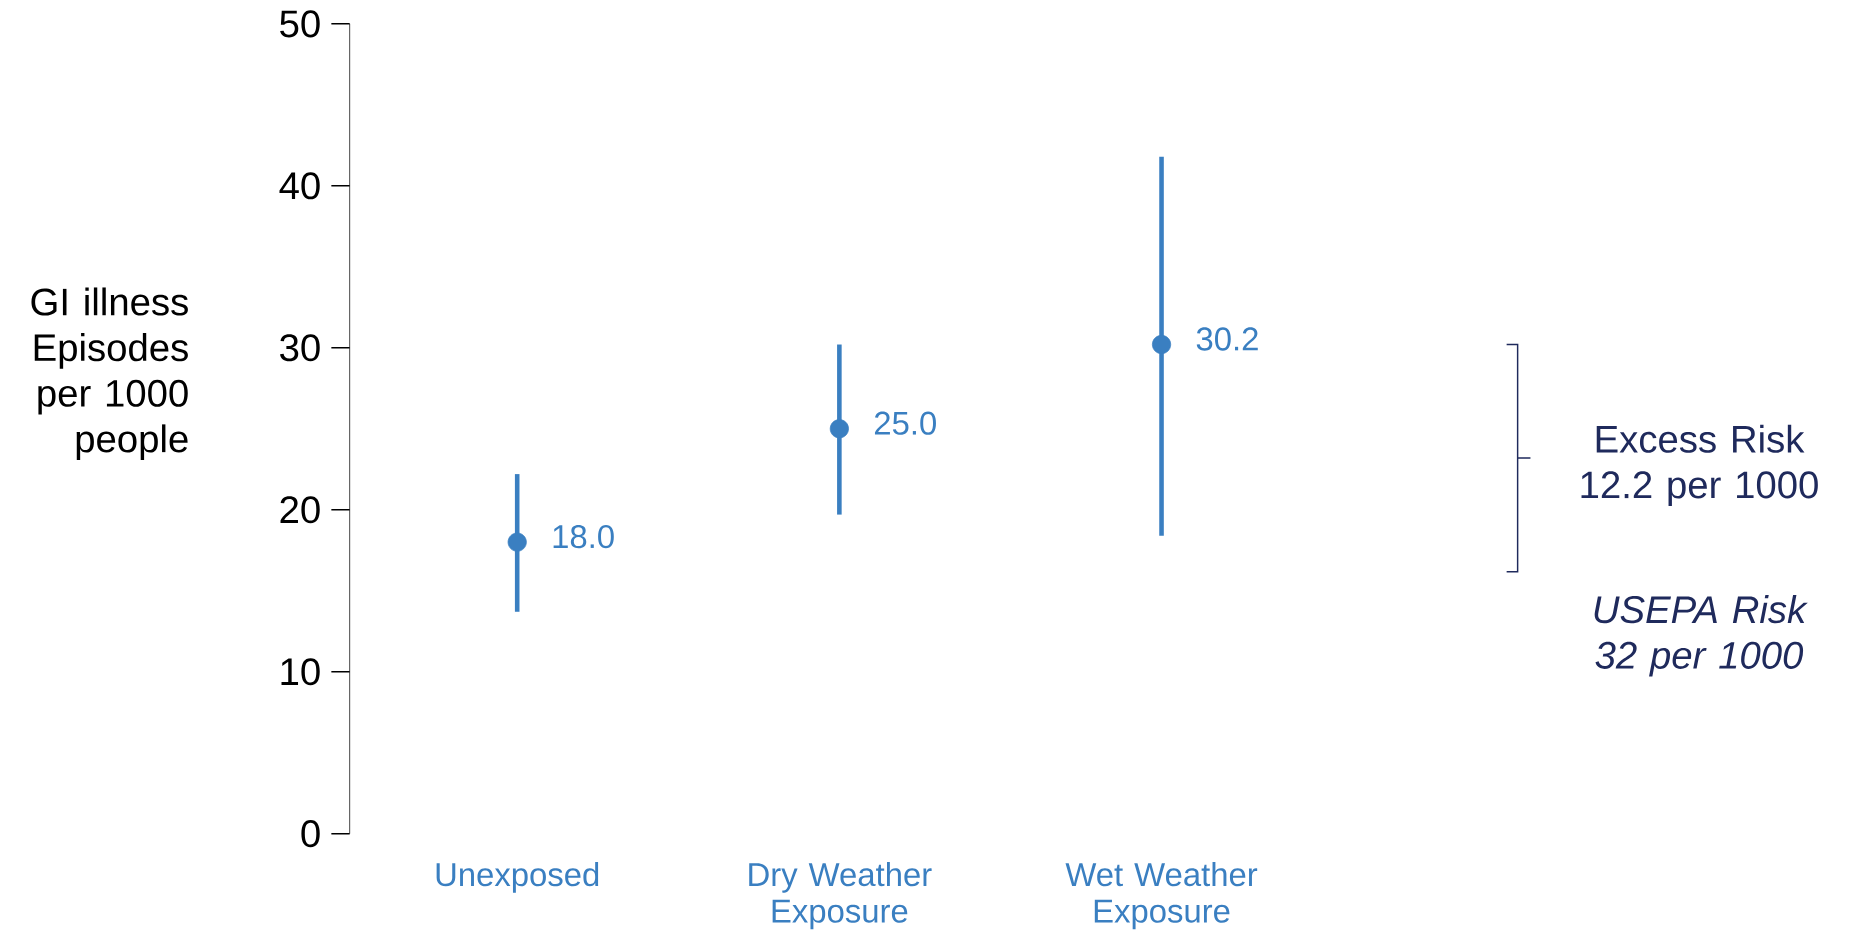 This screenshot has height=935, width=1863. Describe the element at coordinates (299, 186) in the screenshot. I see `y-tick-label: 40` at that location.